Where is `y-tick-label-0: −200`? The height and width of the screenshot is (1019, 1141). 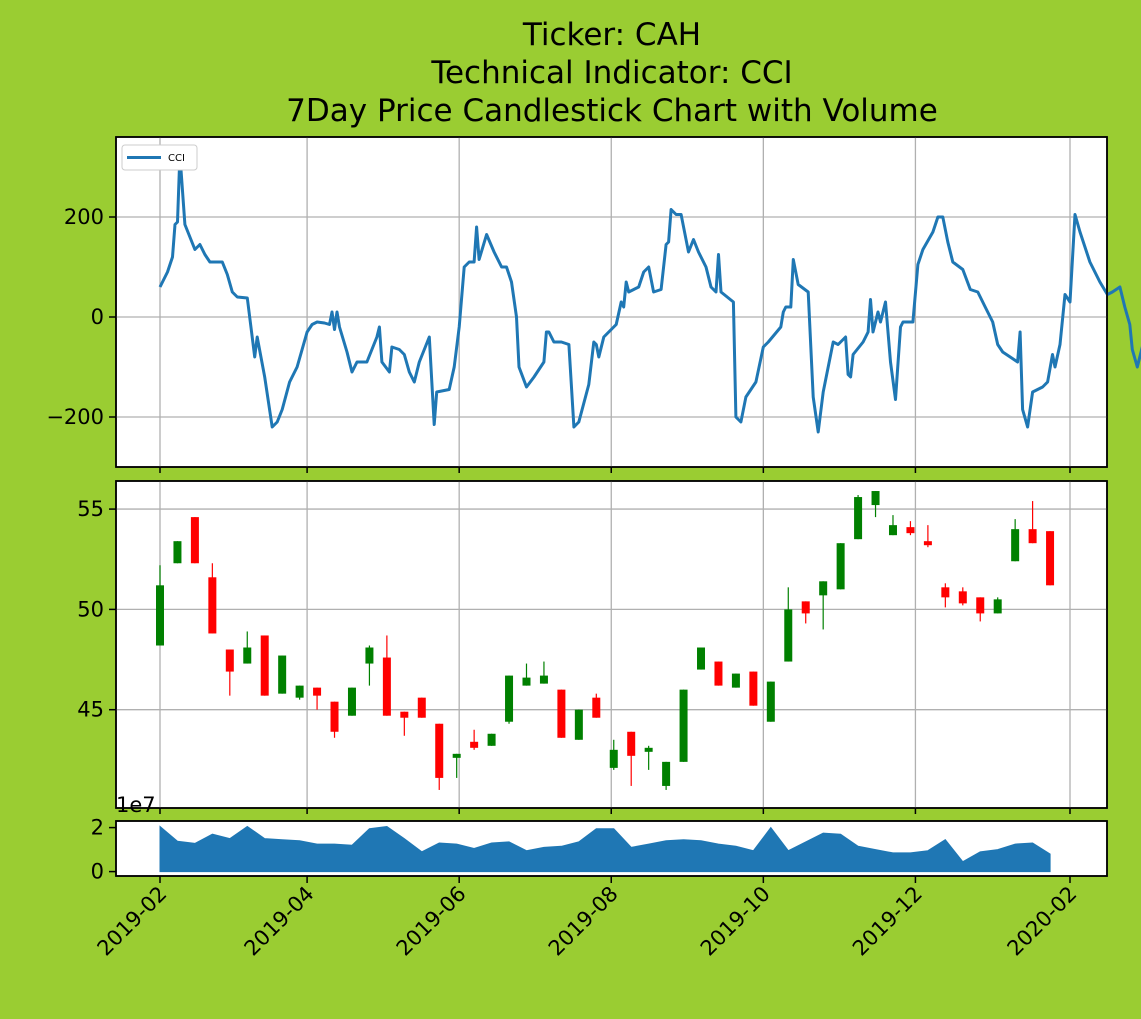
y-tick-label-0: −200 is located at coordinates (75, 417).